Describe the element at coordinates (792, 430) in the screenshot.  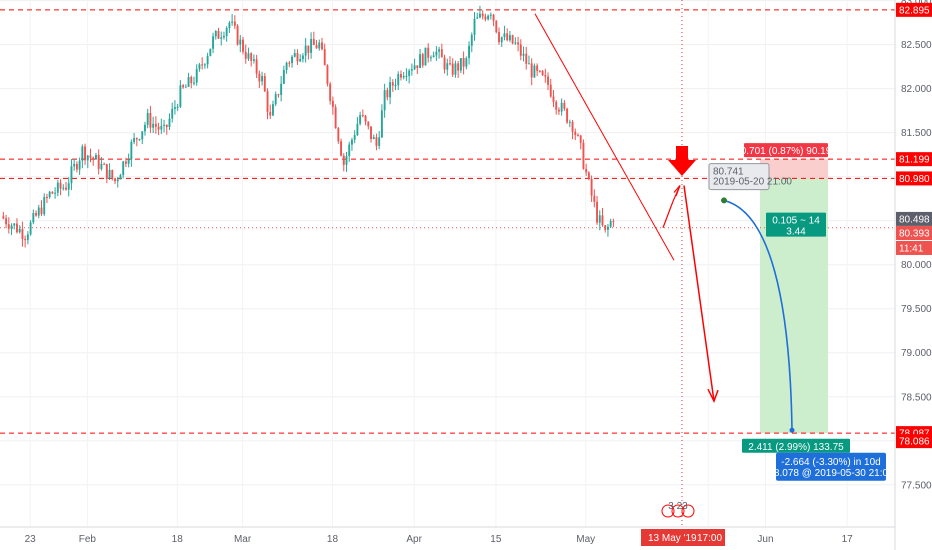
I see `forecast-end-point` at that location.